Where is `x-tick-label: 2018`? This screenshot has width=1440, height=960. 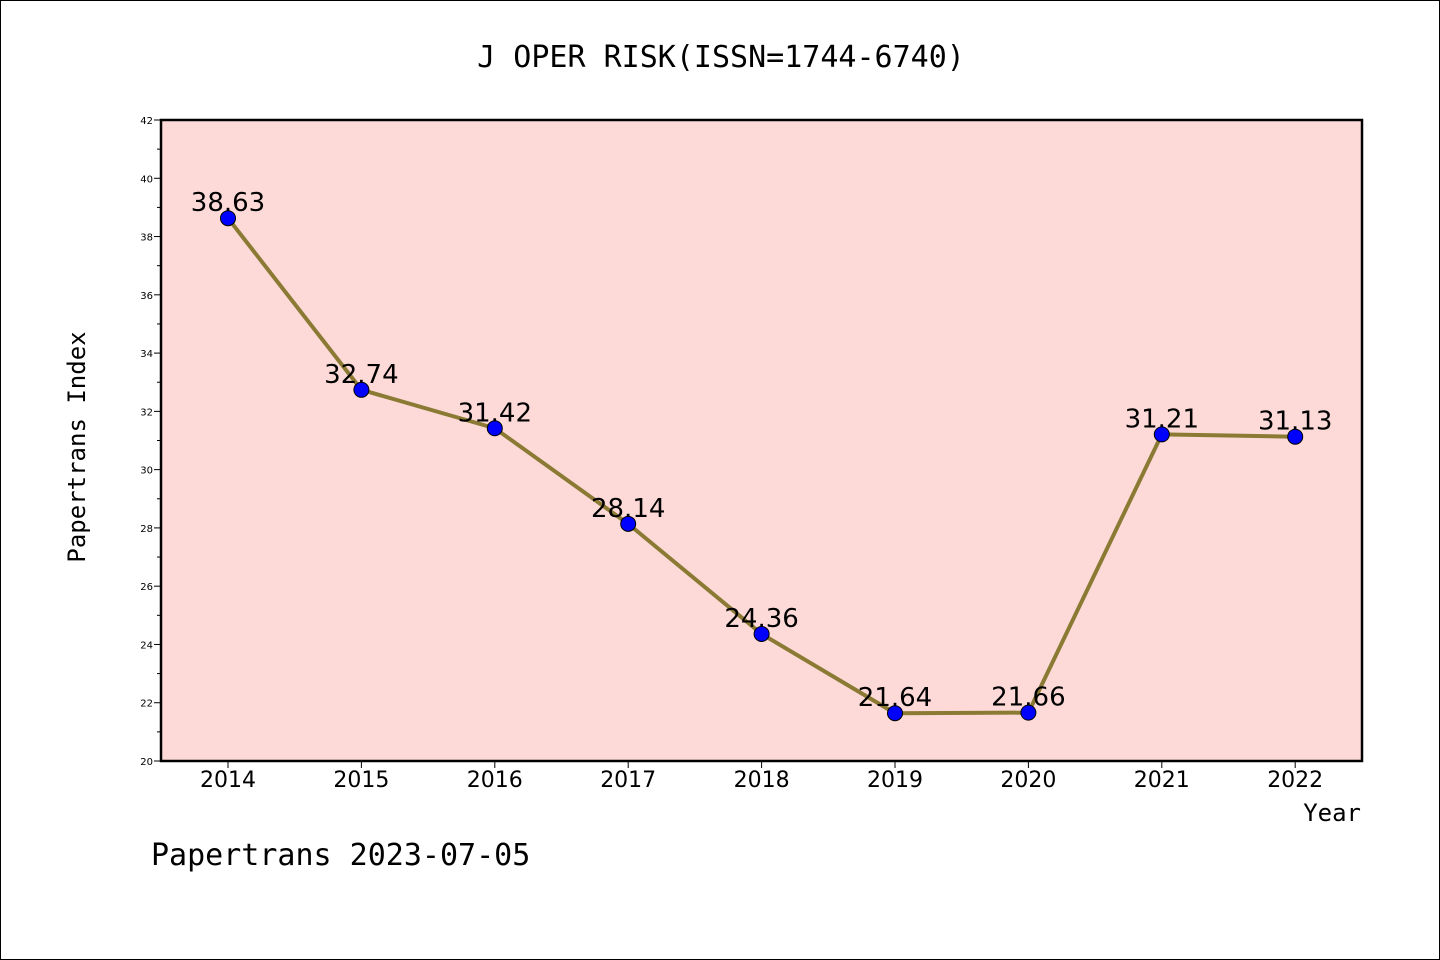
x-tick-label: 2018 is located at coordinates (762, 780).